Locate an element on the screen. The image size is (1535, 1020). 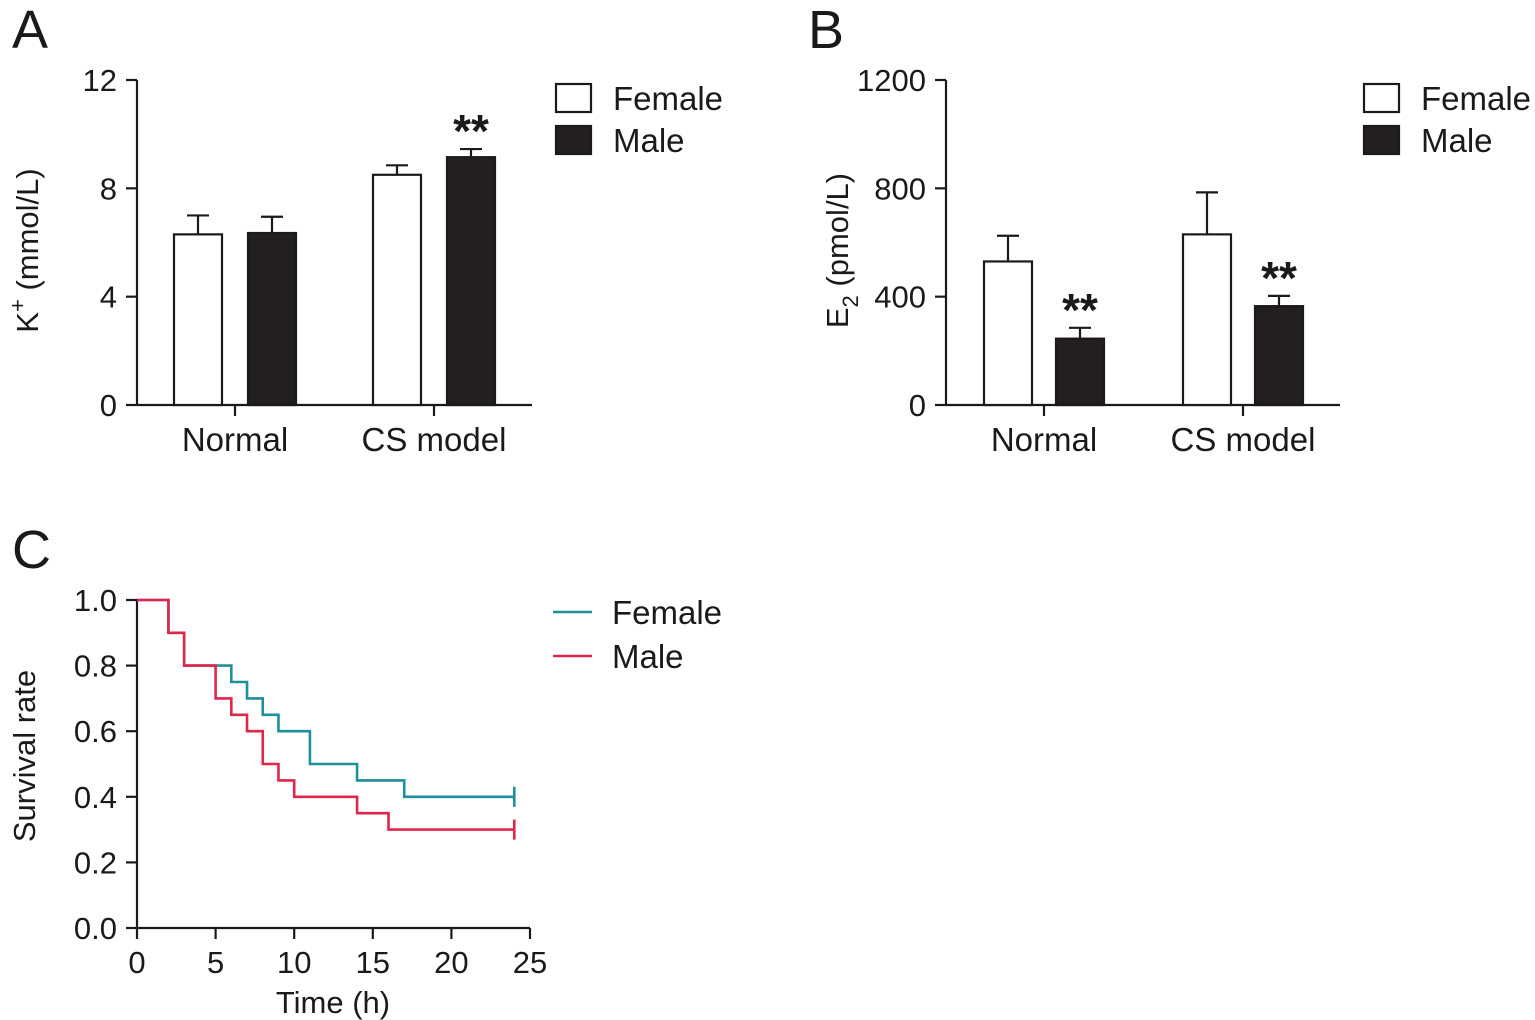
x-tick-label: 15 is located at coordinates (373, 962).